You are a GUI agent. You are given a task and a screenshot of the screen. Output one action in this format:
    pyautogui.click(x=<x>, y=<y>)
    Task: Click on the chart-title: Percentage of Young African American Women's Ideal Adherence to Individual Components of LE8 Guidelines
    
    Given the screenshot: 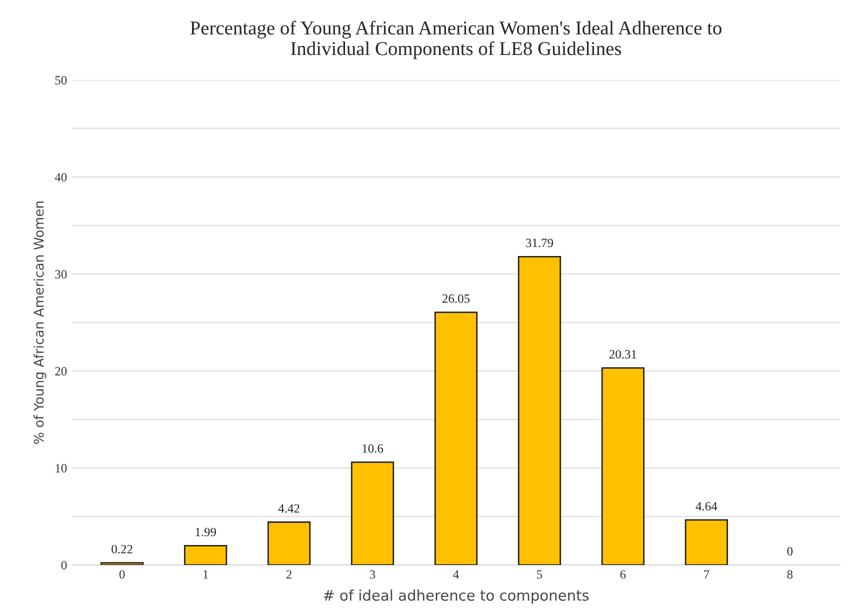 What is the action you would take?
    pyautogui.click(x=456, y=40)
    